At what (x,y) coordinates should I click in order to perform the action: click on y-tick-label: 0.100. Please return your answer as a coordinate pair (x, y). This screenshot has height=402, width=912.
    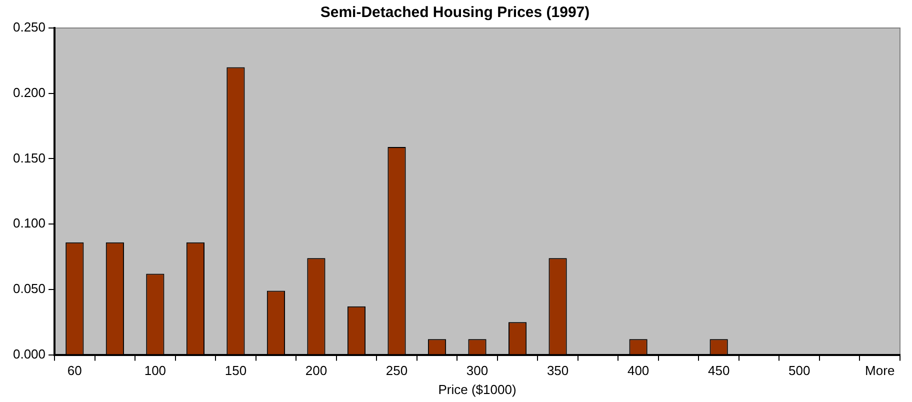
    Looking at the image, I should click on (29, 223).